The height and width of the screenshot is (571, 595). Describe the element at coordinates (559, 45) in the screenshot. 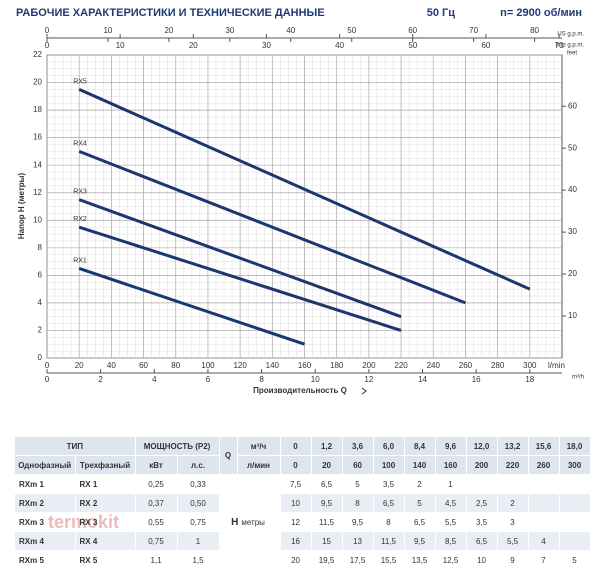

I see `axis-tick-label: 70` at that location.